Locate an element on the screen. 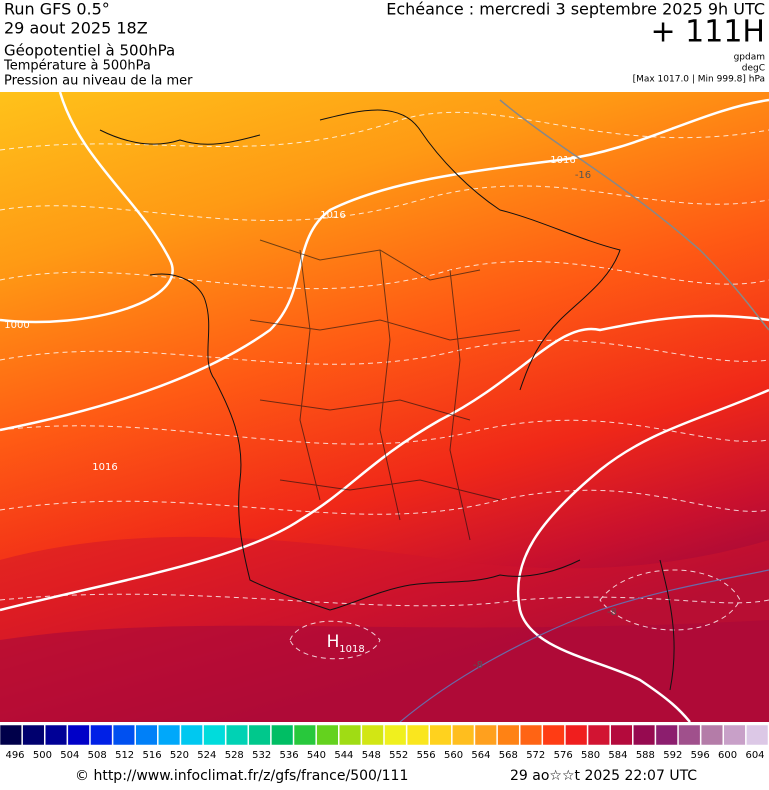 The image size is (769, 790). map-label: H is located at coordinates (333, 642).